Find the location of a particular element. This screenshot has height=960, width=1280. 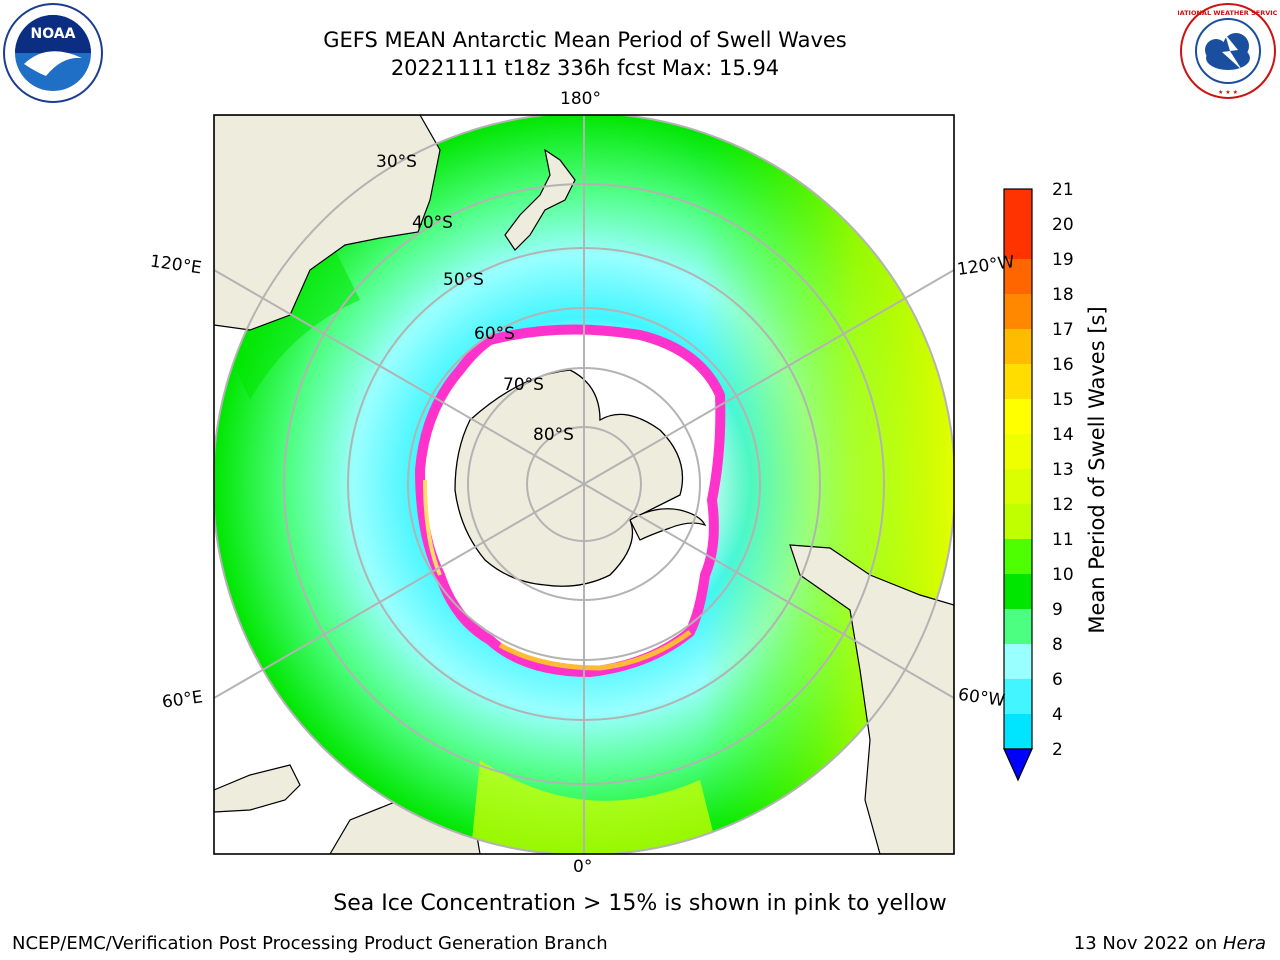

colorbar-tick: 4 is located at coordinates (1057, 715).